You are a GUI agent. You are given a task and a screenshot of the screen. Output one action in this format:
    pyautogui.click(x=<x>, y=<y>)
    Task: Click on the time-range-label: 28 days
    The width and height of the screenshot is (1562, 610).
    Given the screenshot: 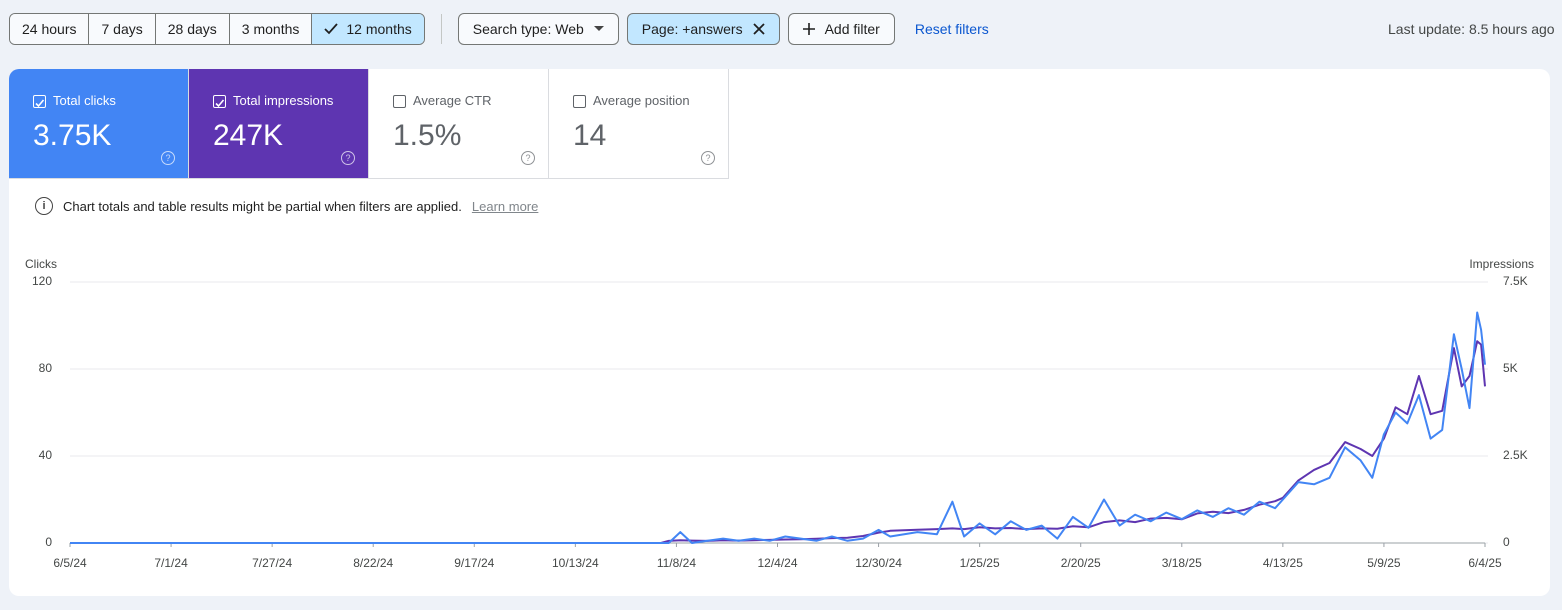 What is the action you would take?
    pyautogui.click(x=192, y=29)
    